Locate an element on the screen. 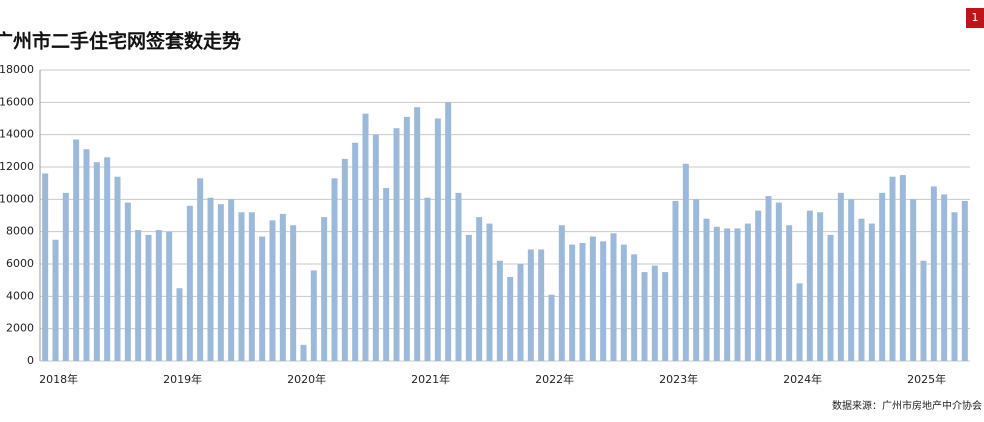 The height and width of the screenshot is (422, 984). badge-box is located at coordinates (975, 18).